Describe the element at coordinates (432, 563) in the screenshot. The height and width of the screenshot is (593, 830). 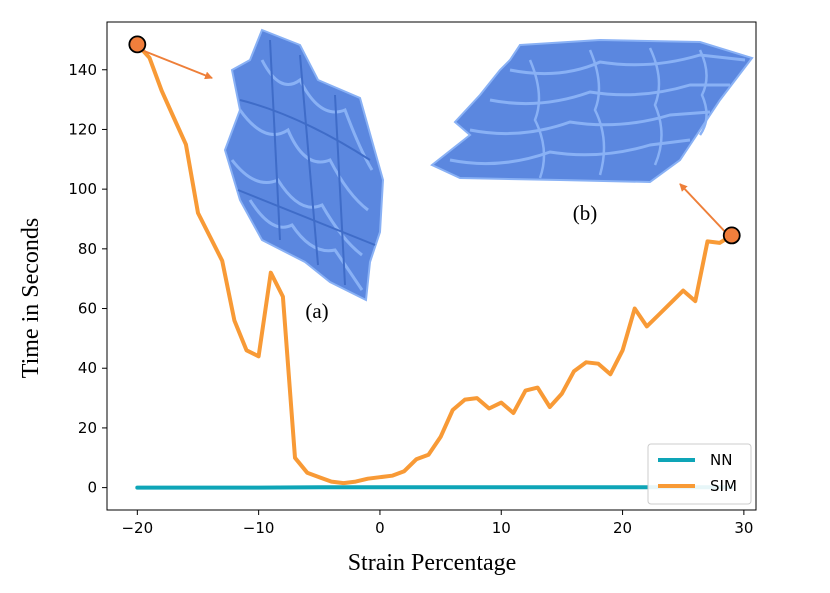
I see `x-axis-title: Strain Percentage` at that location.